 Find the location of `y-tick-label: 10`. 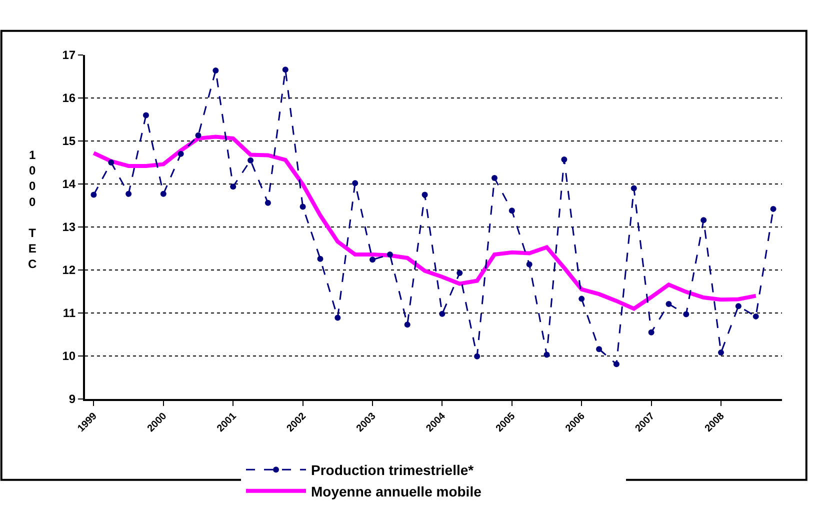

y-tick-label: 10 is located at coordinates (69, 356).